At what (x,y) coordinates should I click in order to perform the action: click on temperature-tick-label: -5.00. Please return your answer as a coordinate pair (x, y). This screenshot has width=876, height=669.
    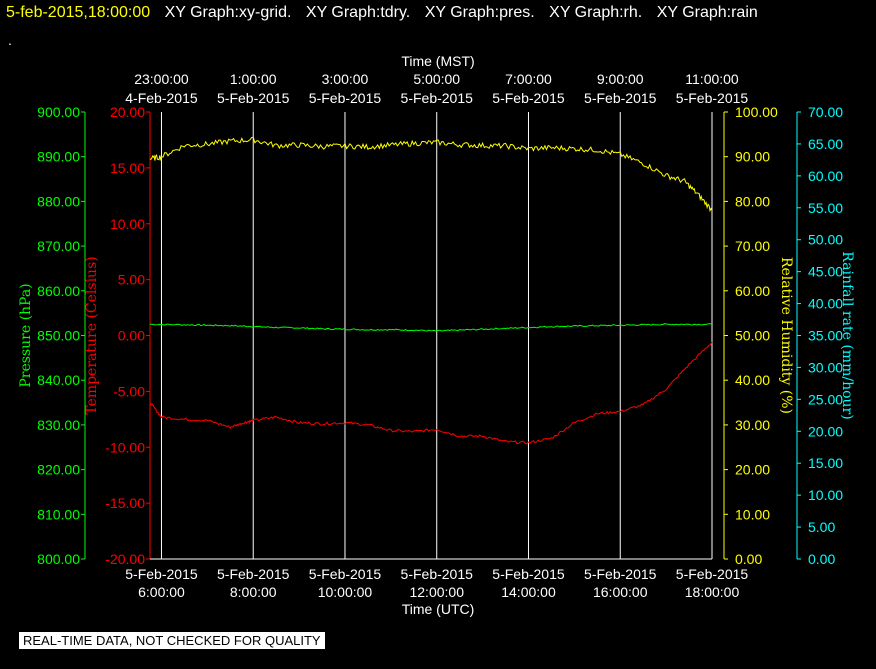
    Looking at the image, I should click on (129, 391).